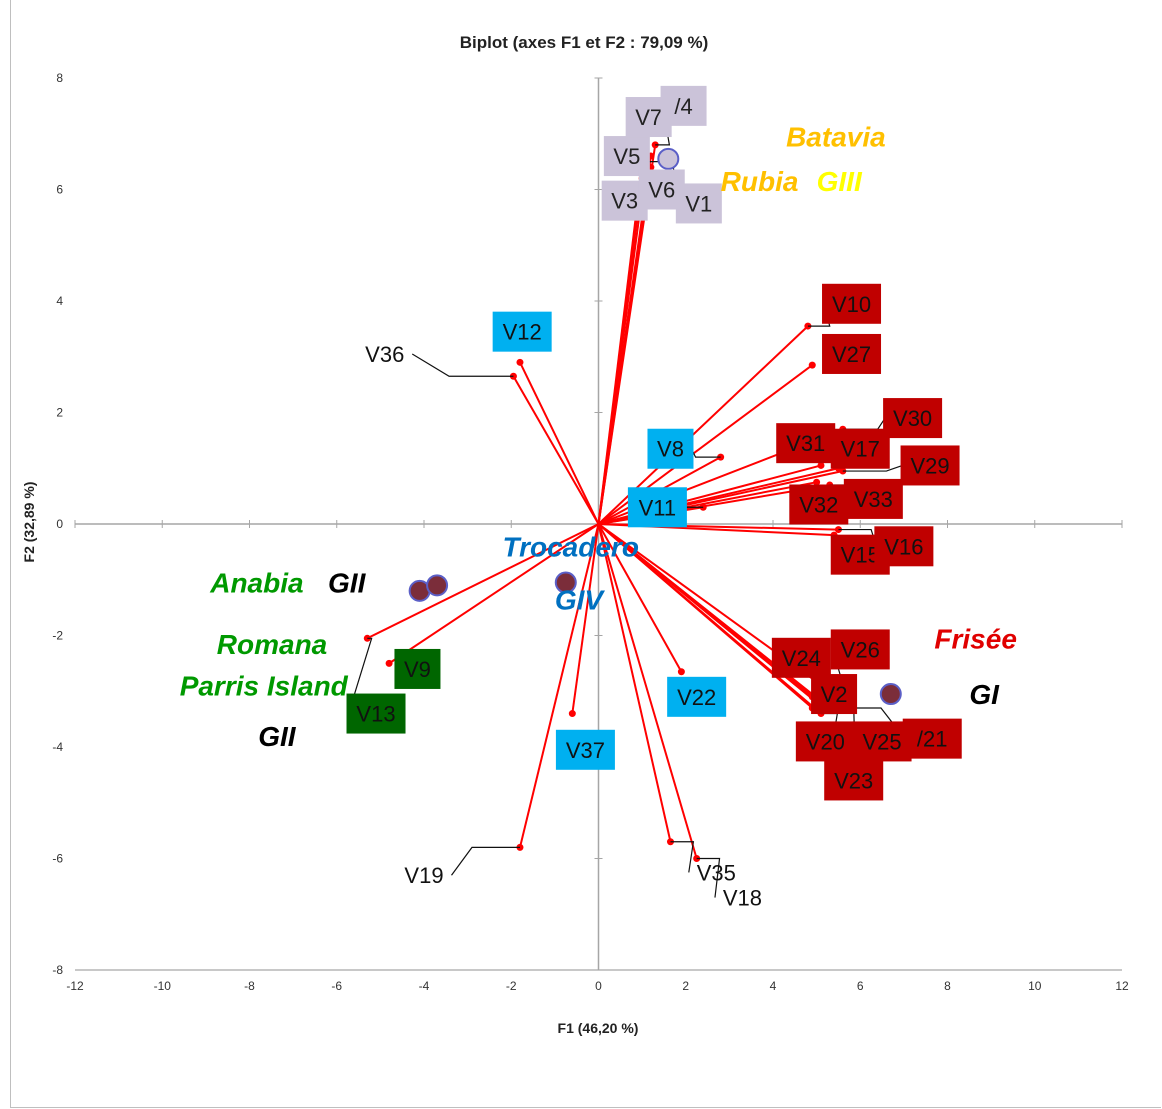 This screenshot has width=1162, height=1109. Describe the element at coordinates (817, 482) in the screenshot. I see `vector-tip-V32` at that location.